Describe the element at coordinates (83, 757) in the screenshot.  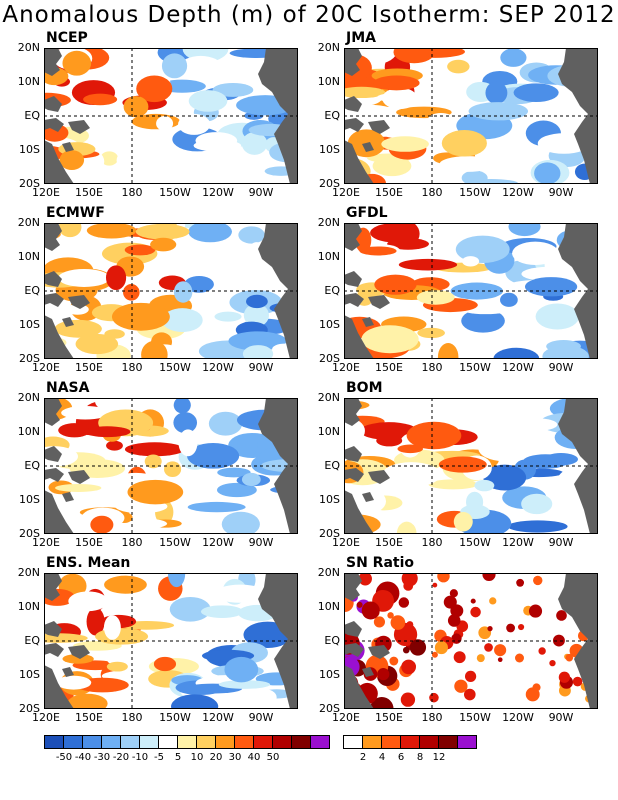
I see `colorbar-label: -40` at that location.